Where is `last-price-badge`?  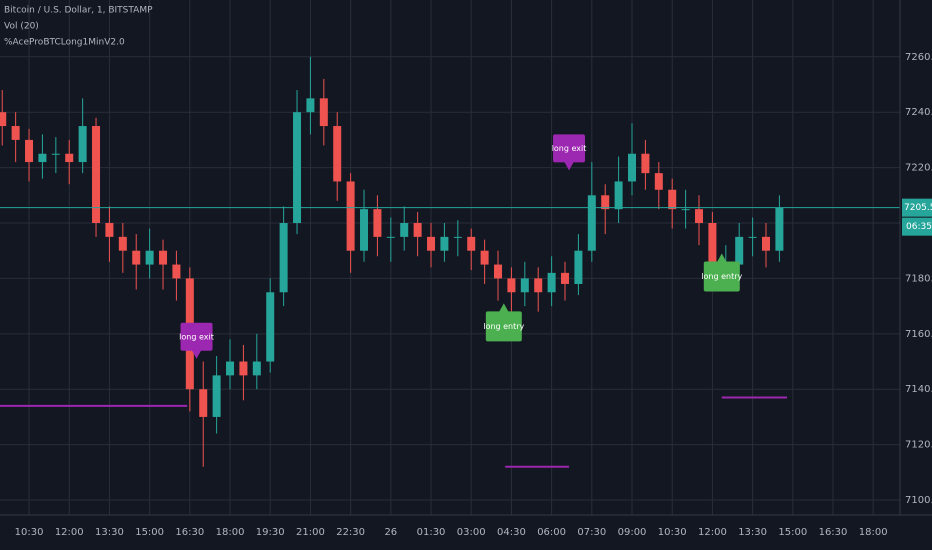
last-price-badge is located at coordinates (917, 207).